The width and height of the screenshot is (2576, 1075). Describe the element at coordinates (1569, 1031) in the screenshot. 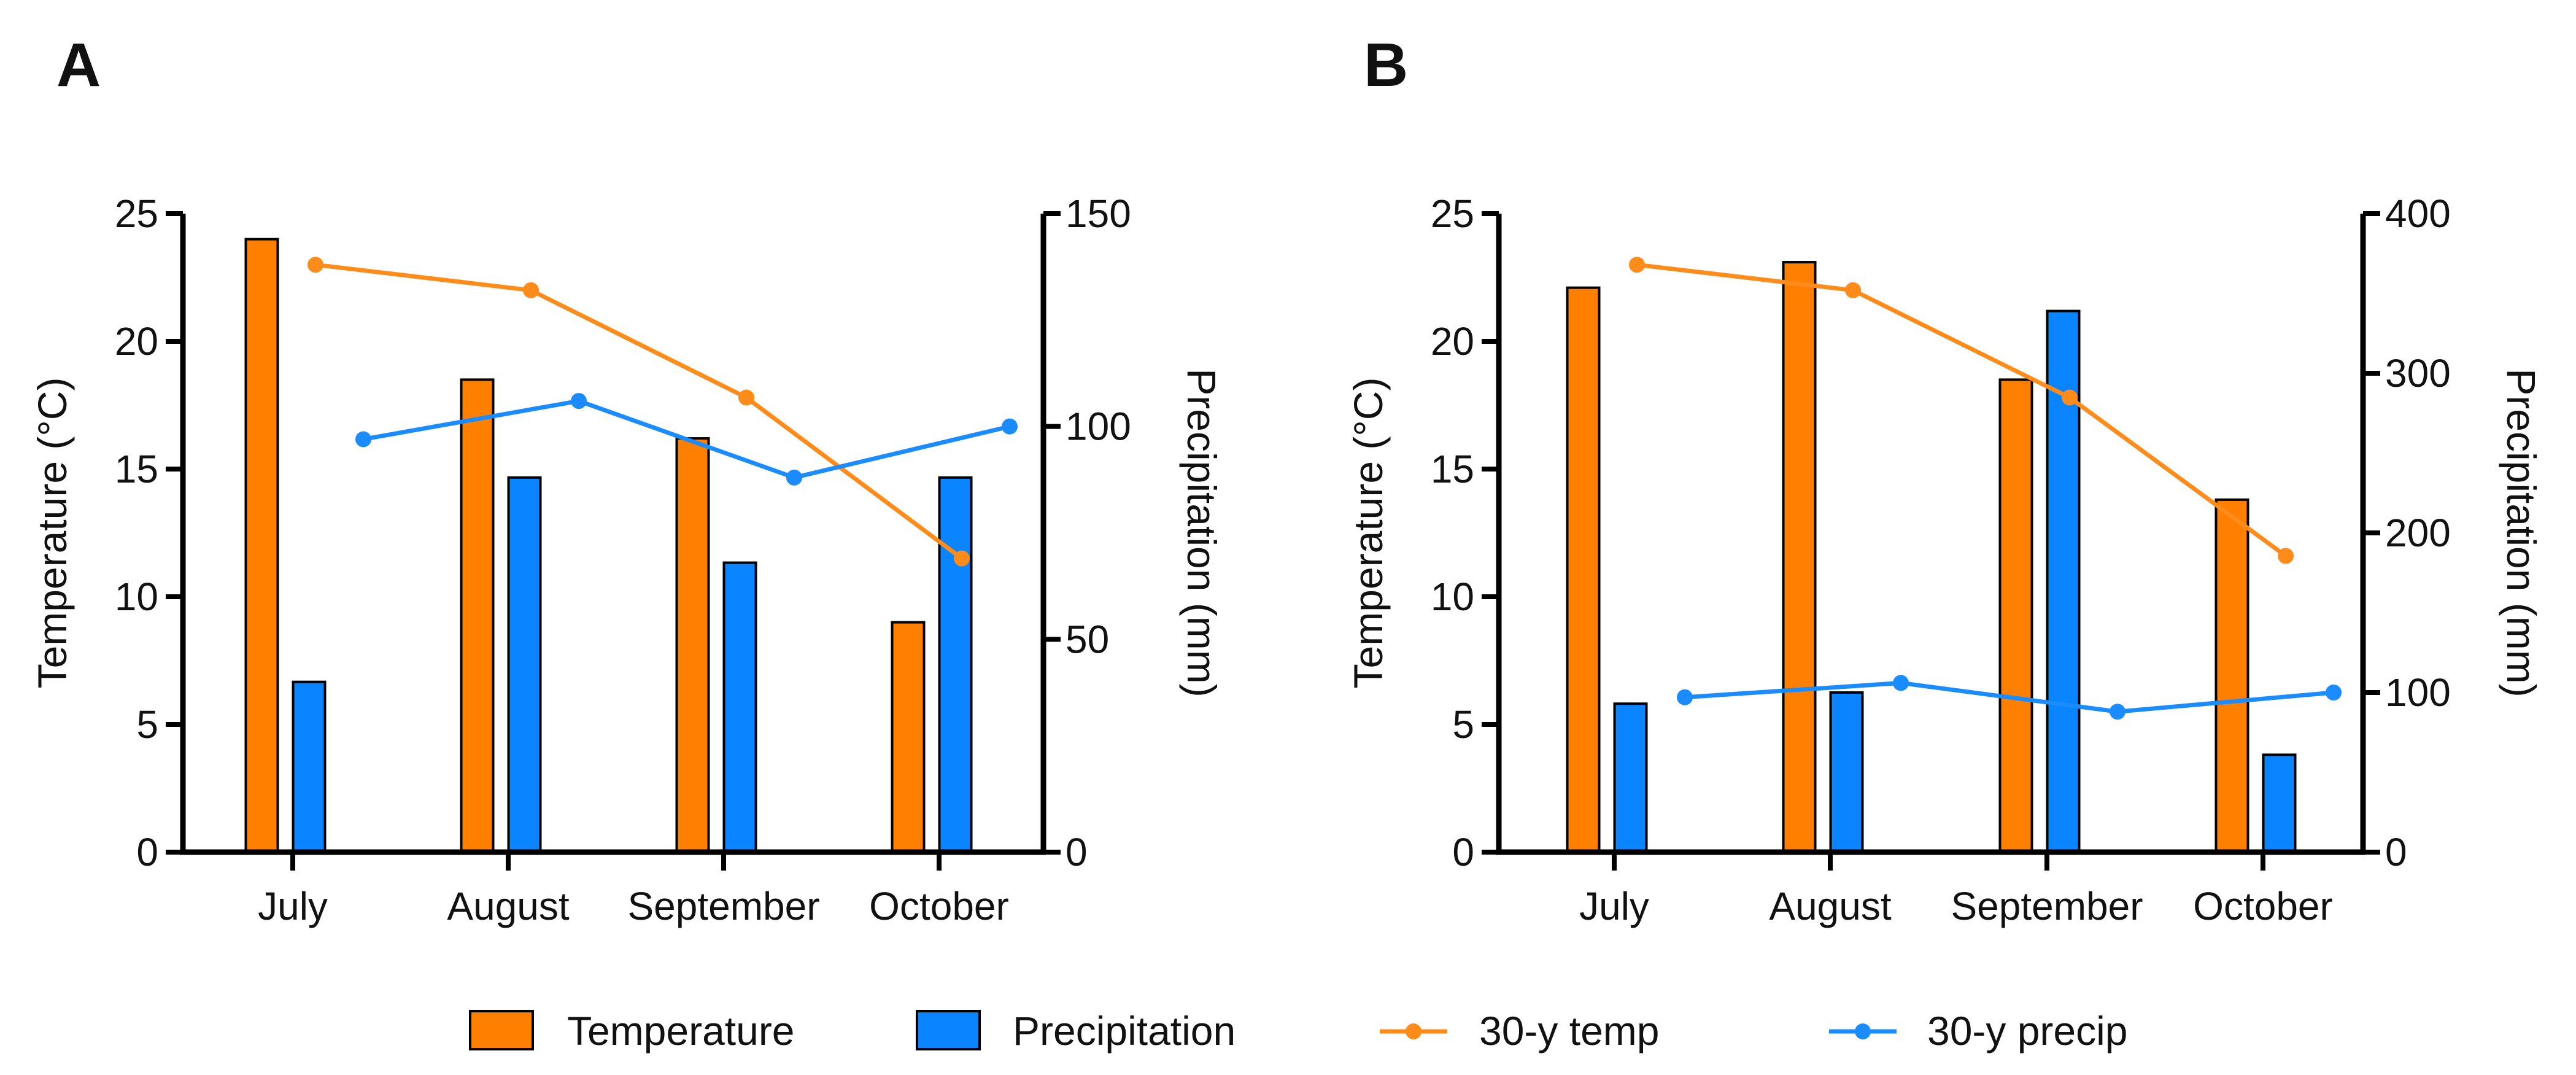

I see `legend-temp-30y-label: 30-y temp` at that location.